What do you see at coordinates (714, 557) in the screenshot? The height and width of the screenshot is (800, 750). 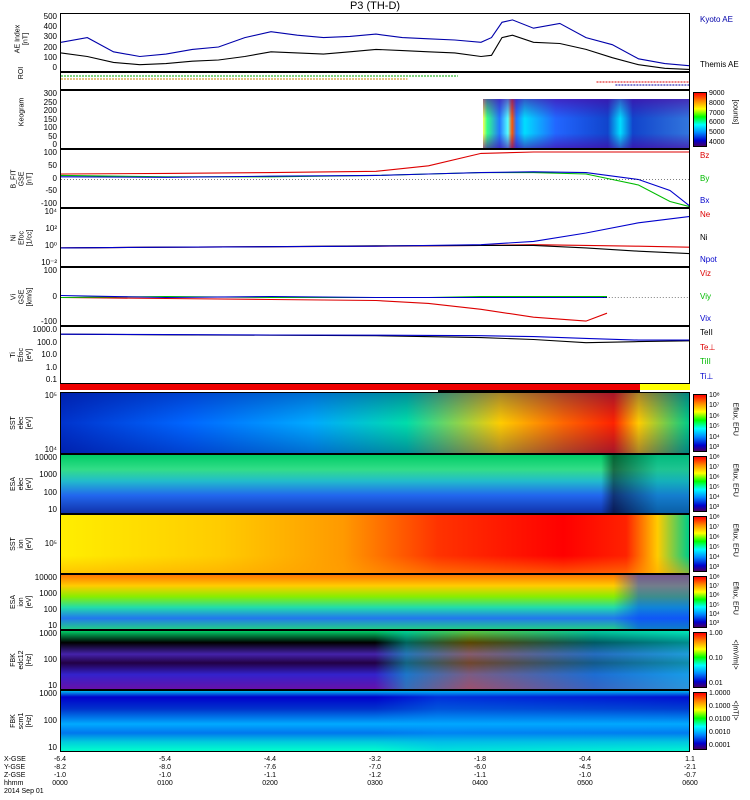 I see `colorbar-tick: 10⁴` at bounding box center [714, 557].